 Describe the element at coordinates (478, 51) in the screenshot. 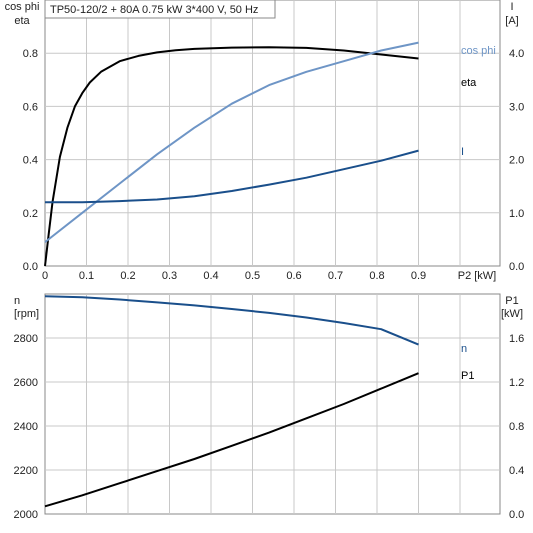

I see `series-label-cos-phi: cos phi` at that location.